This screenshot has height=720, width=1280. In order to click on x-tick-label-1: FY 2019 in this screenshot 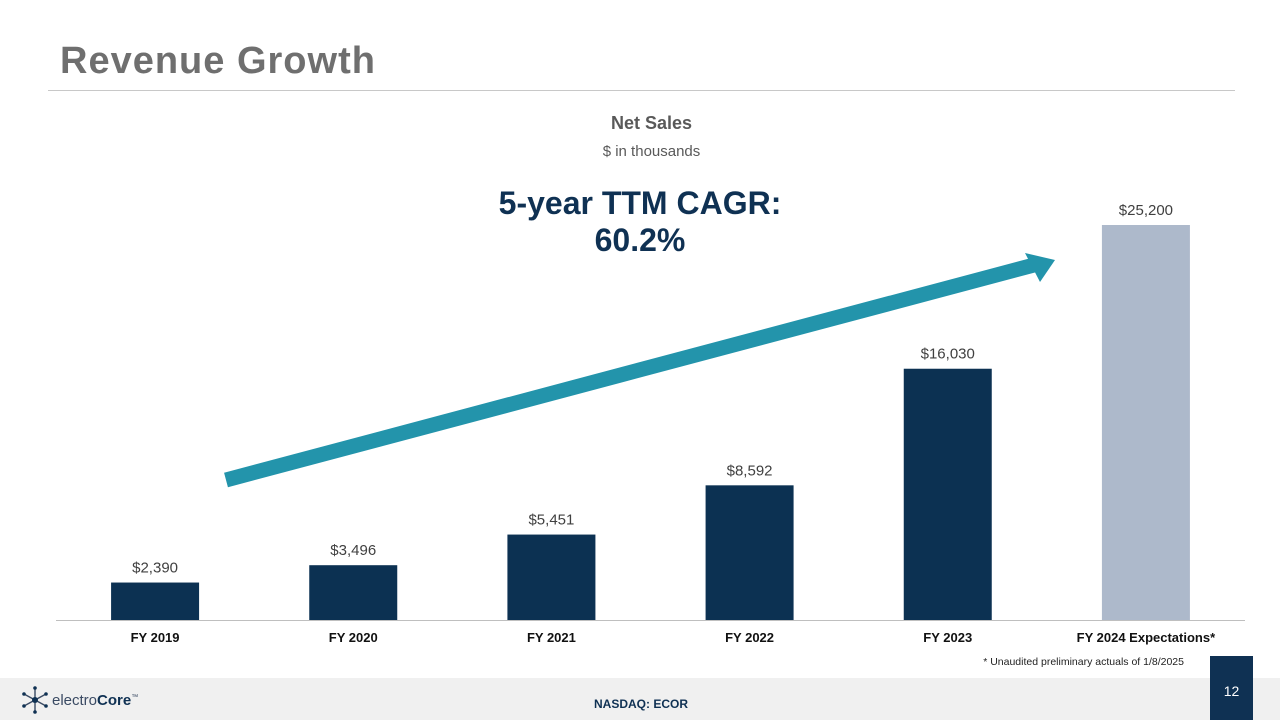, I will do `click(155, 637)`.